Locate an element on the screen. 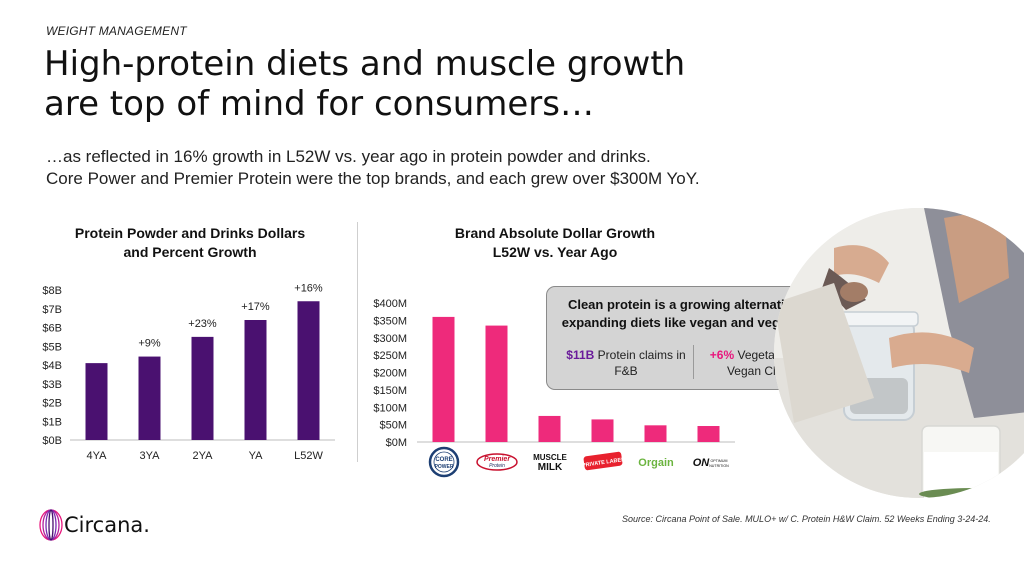 This screenshot has width=1024, height=576. left-chart-title-line-1: Protein Powder and Drinks Dollars is located at coordinates (190, 233).